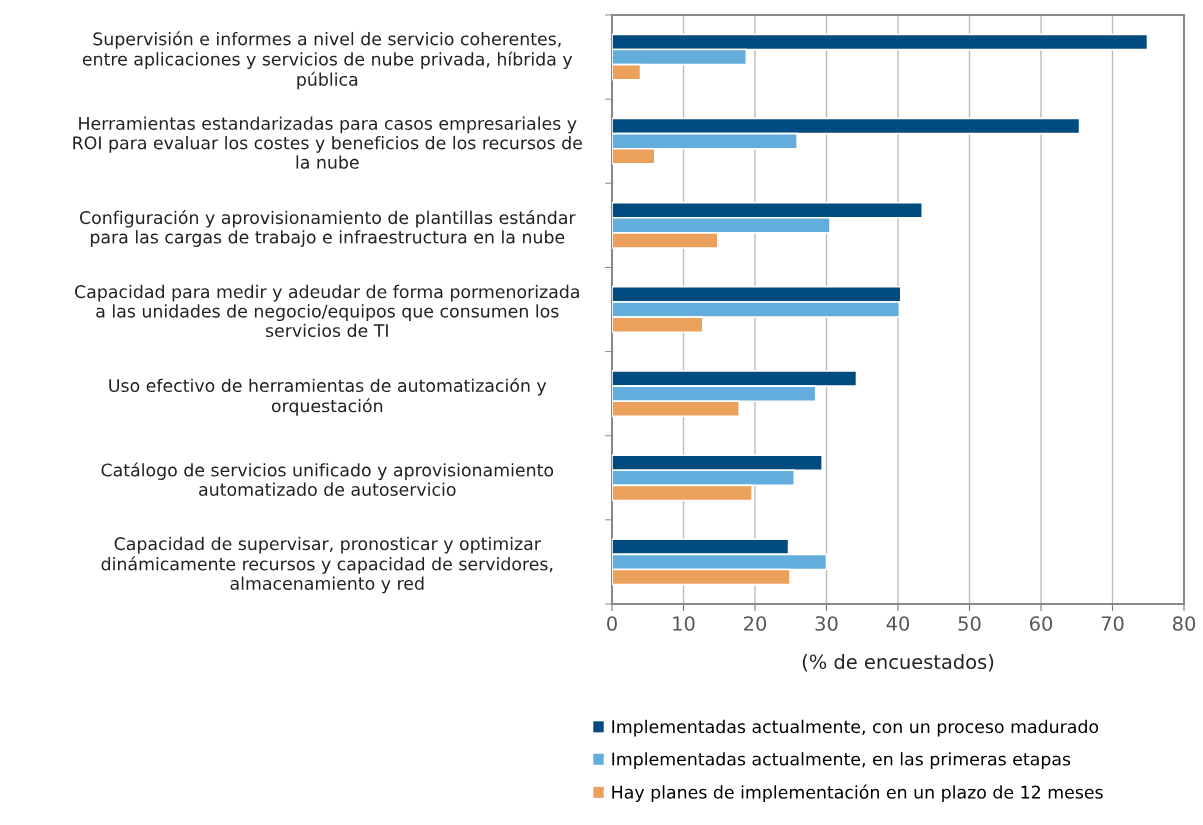 This screenshot has width=1203, height=825. I want to click on legend-label: Implementadas actualmente, con un proceso madurado, so click(855, 728).